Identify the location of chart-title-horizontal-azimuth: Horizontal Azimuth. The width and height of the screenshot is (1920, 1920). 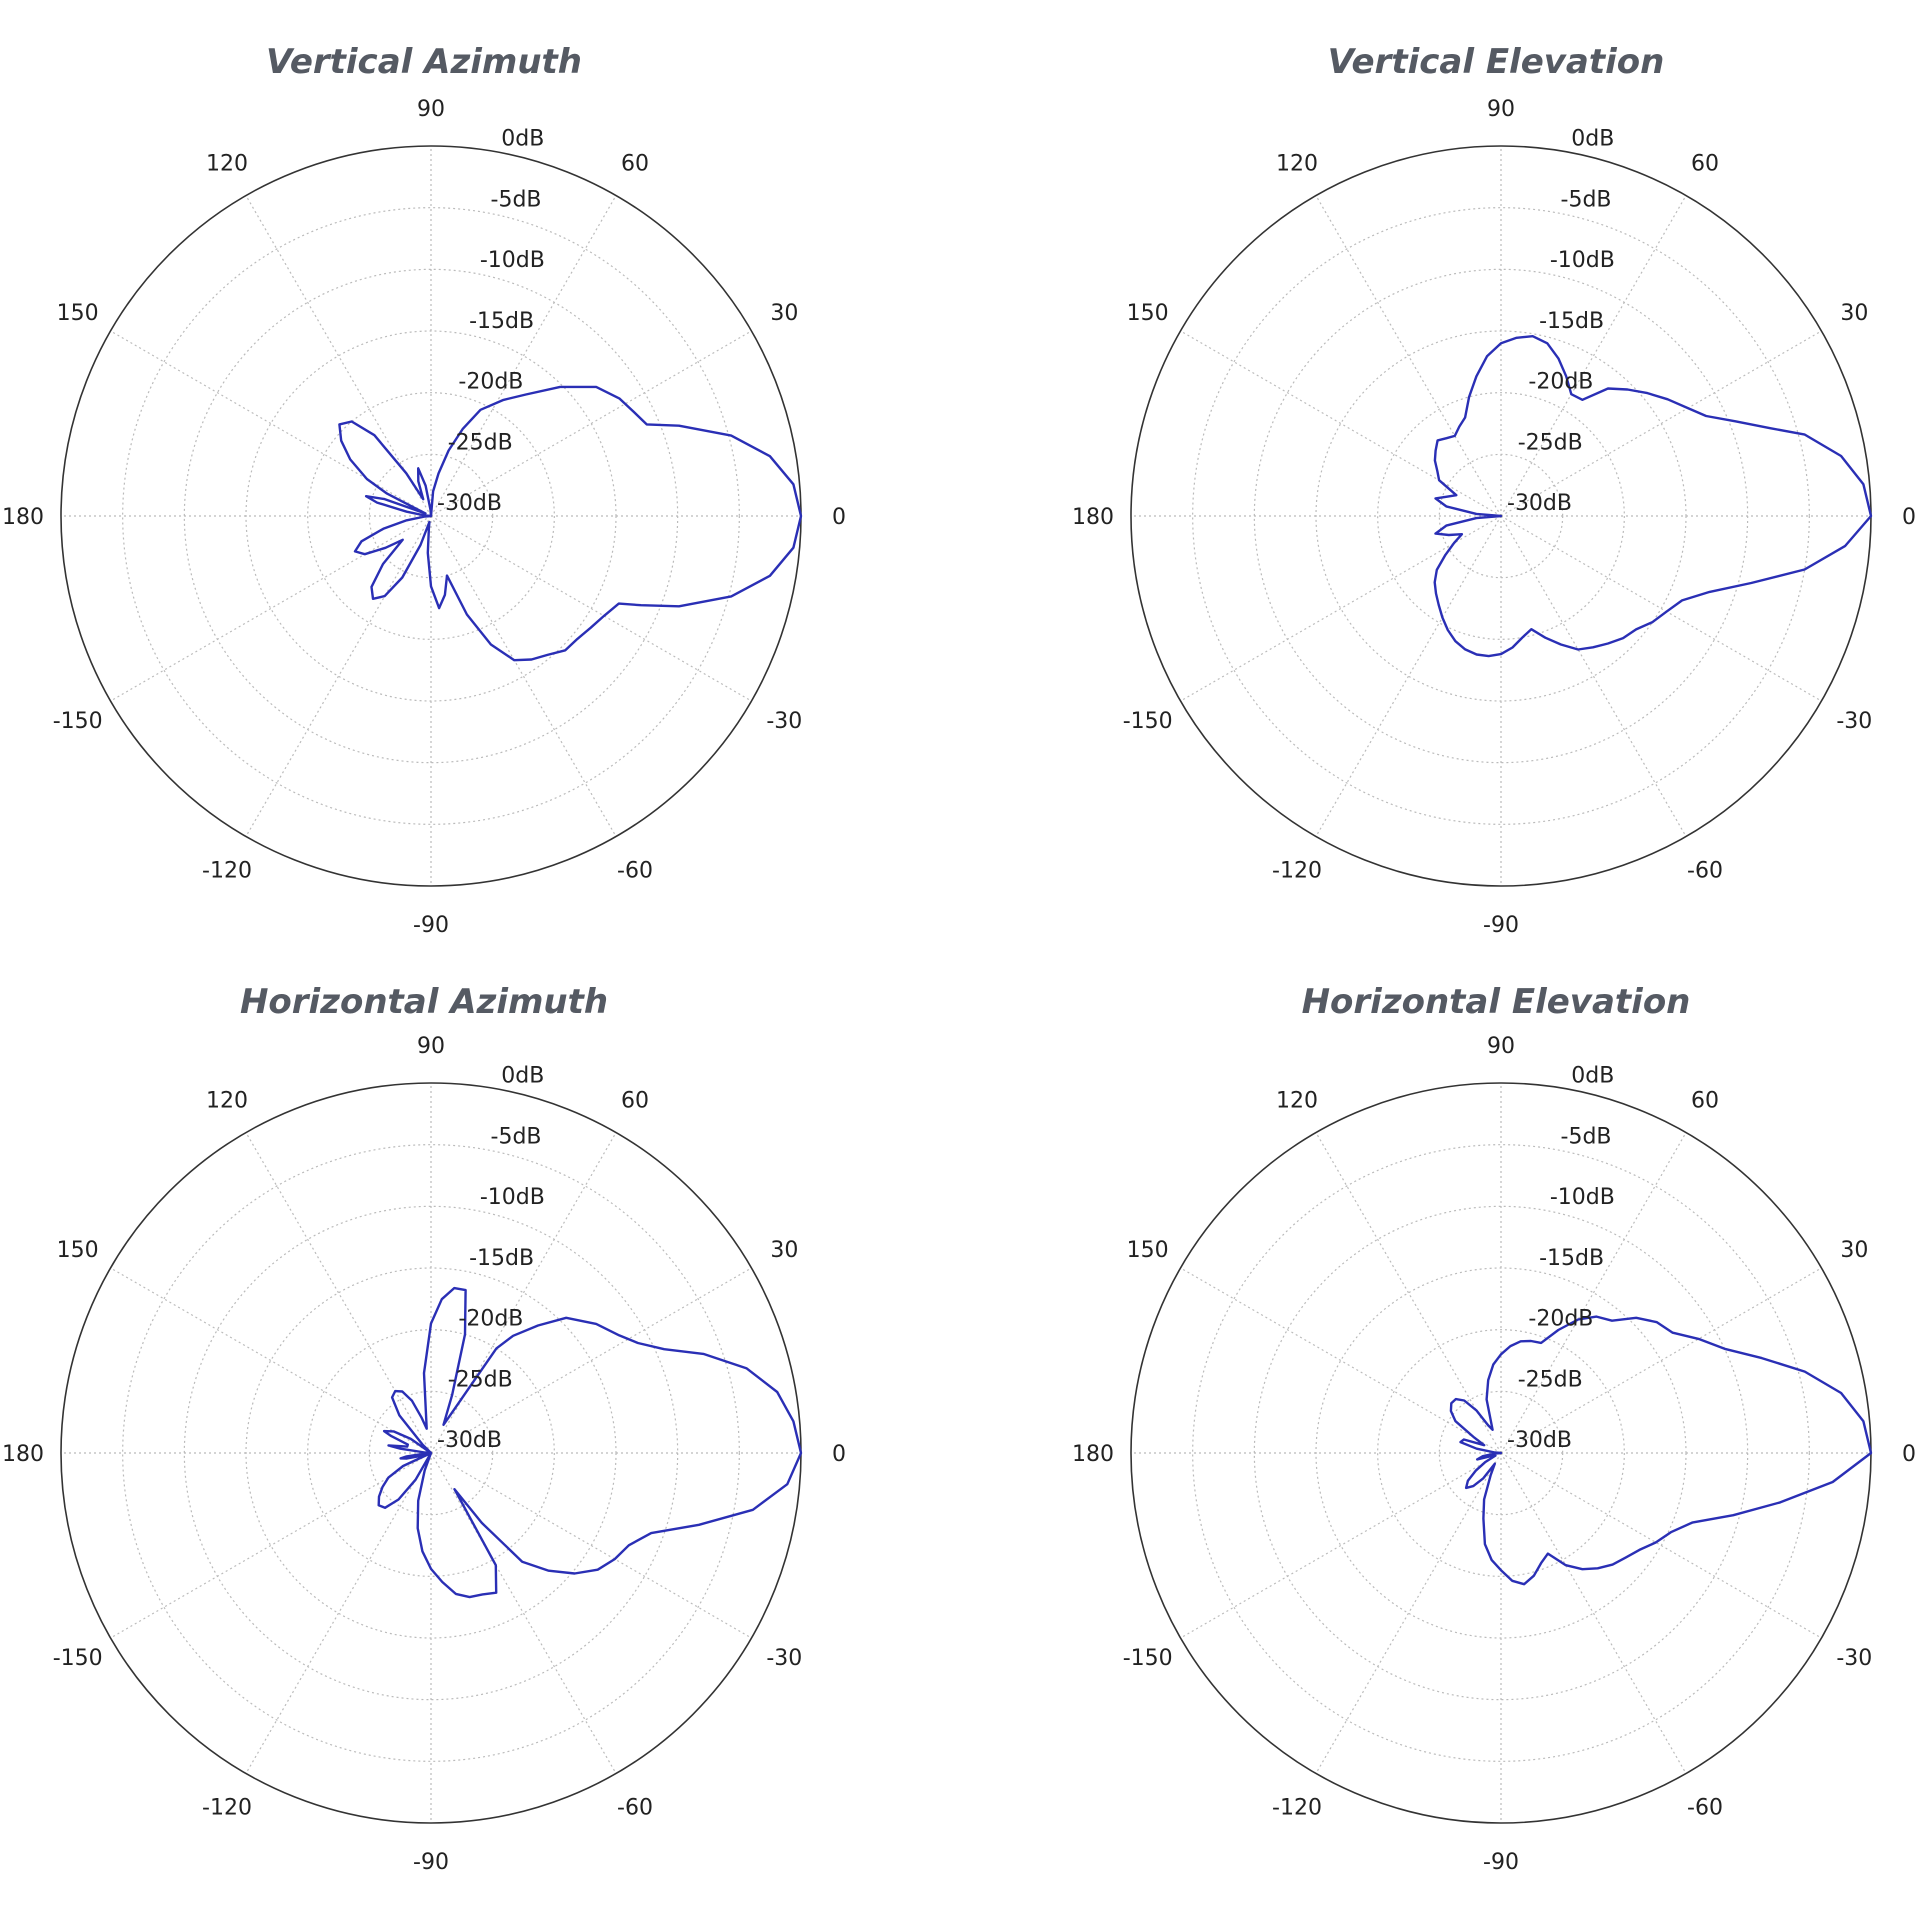
(424, 1002).